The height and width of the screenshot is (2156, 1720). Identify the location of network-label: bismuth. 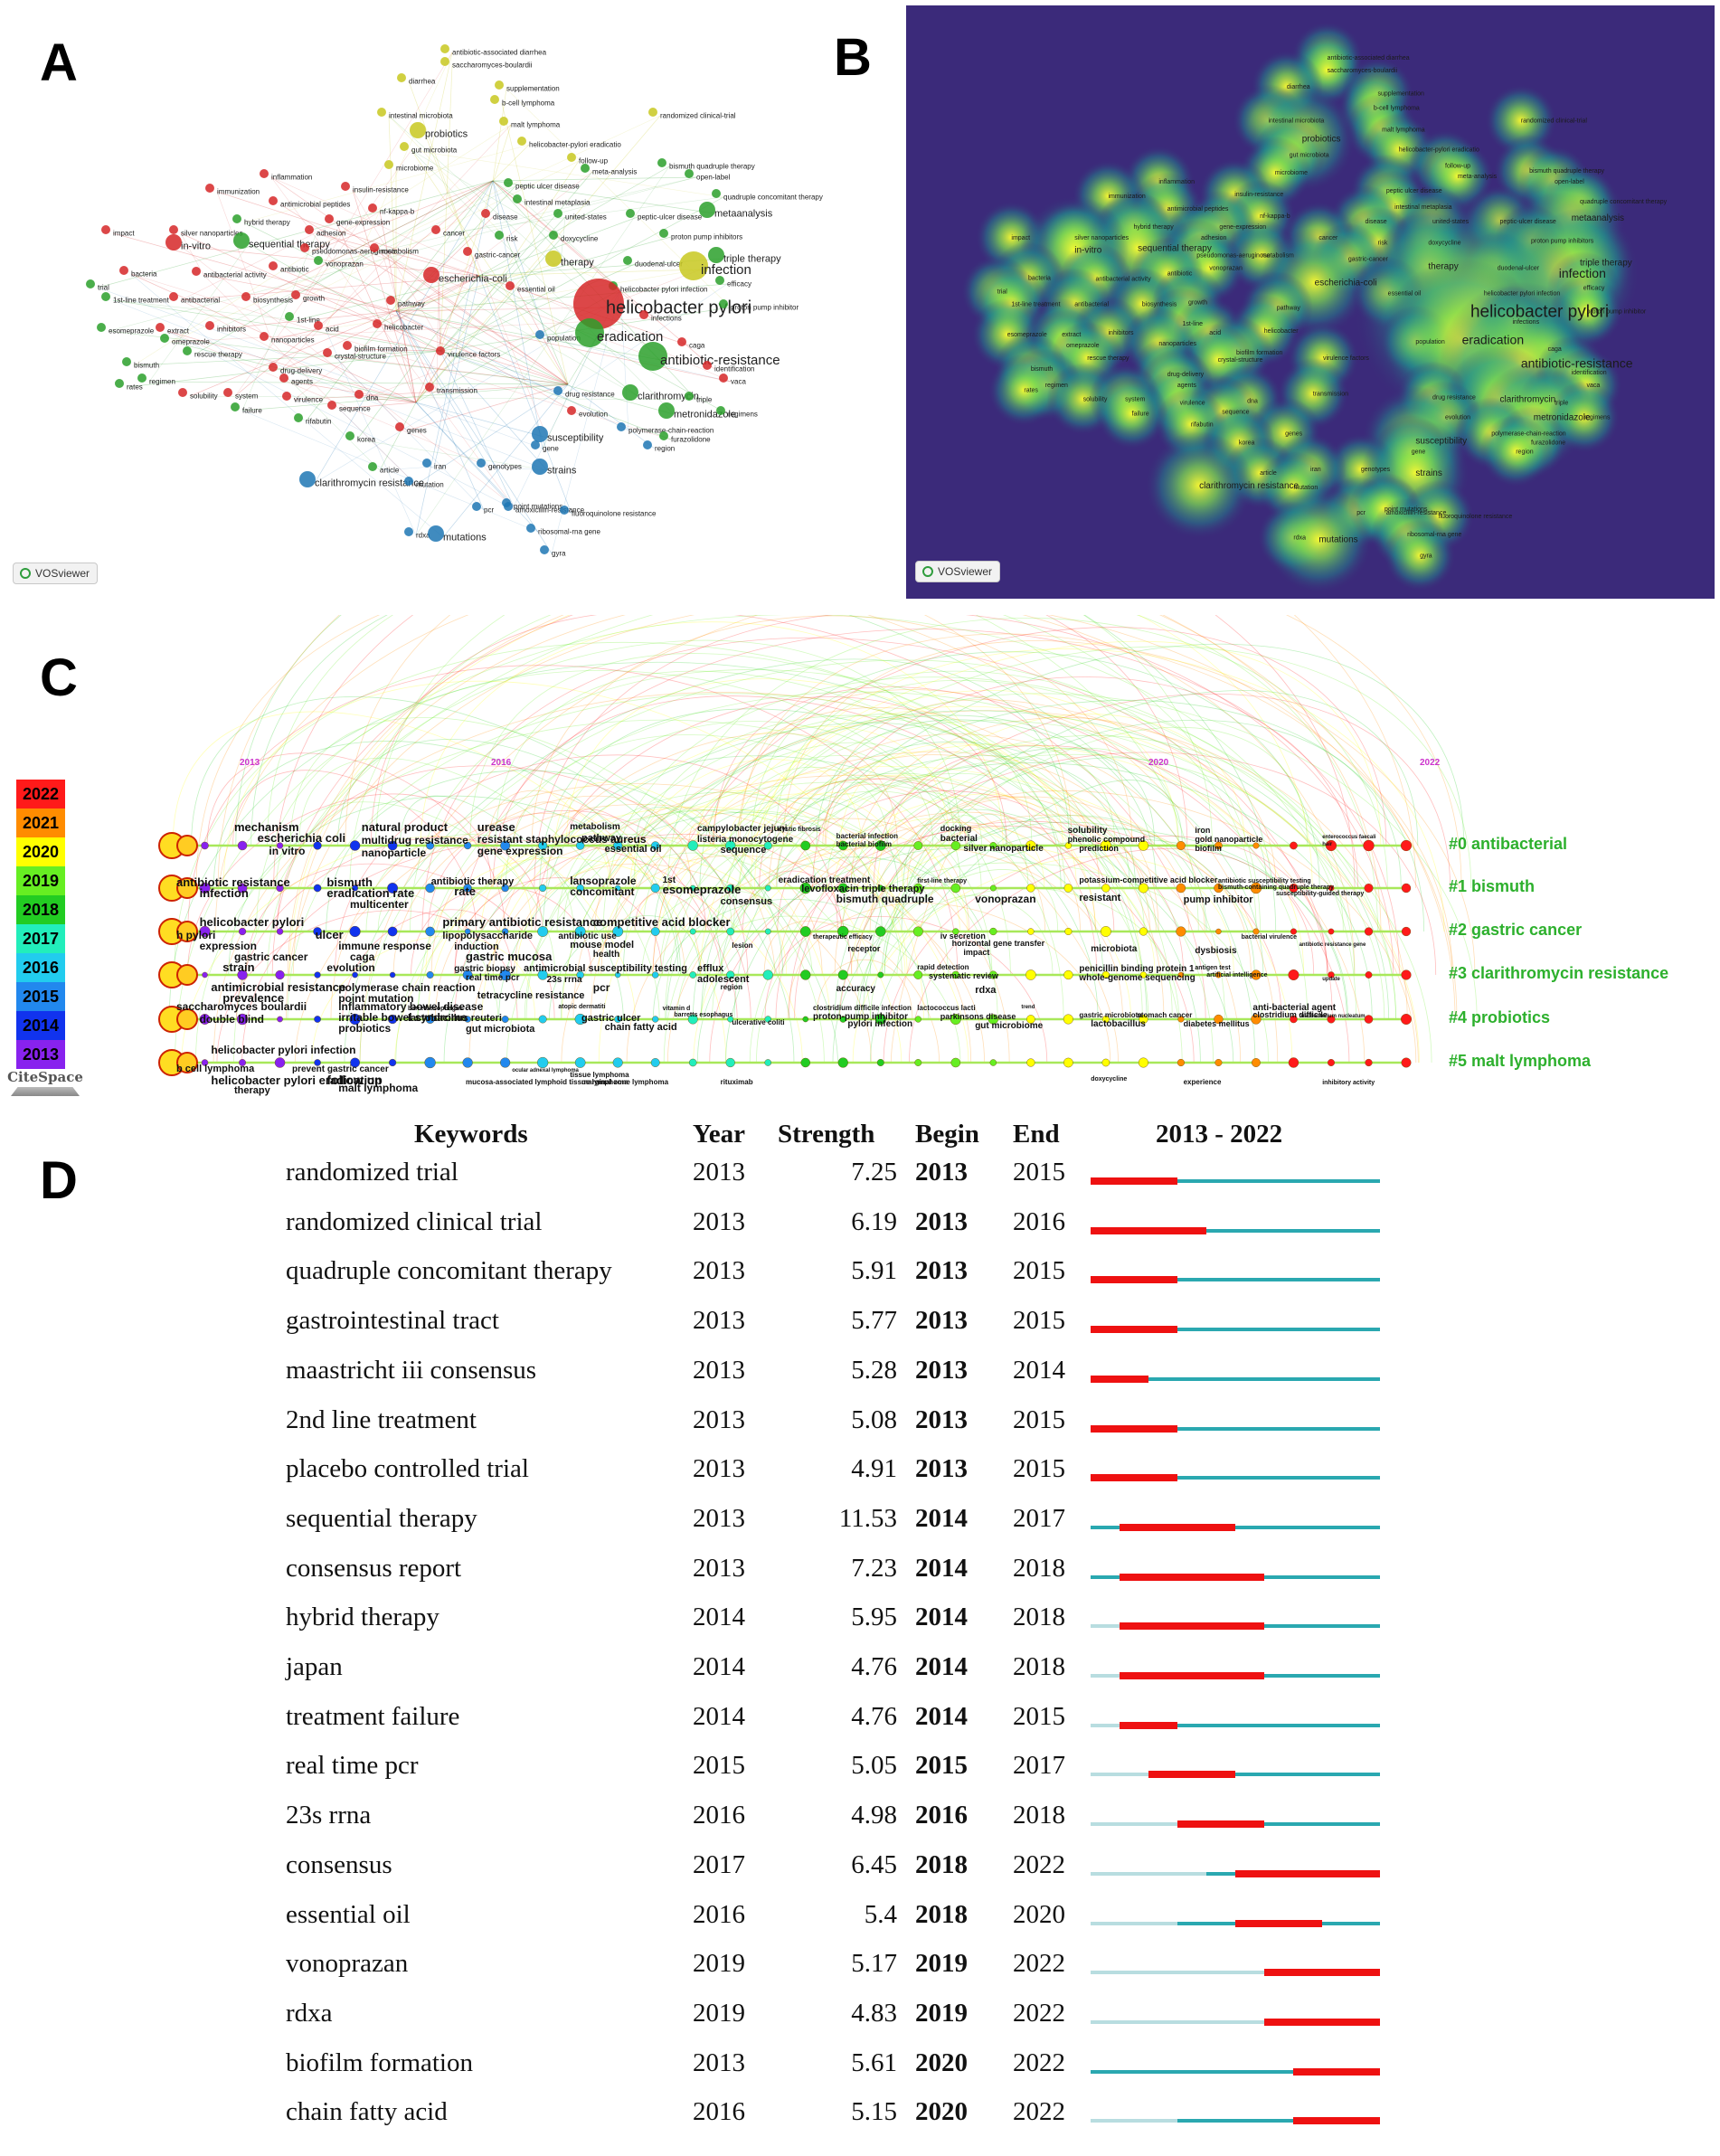
(147, 366).